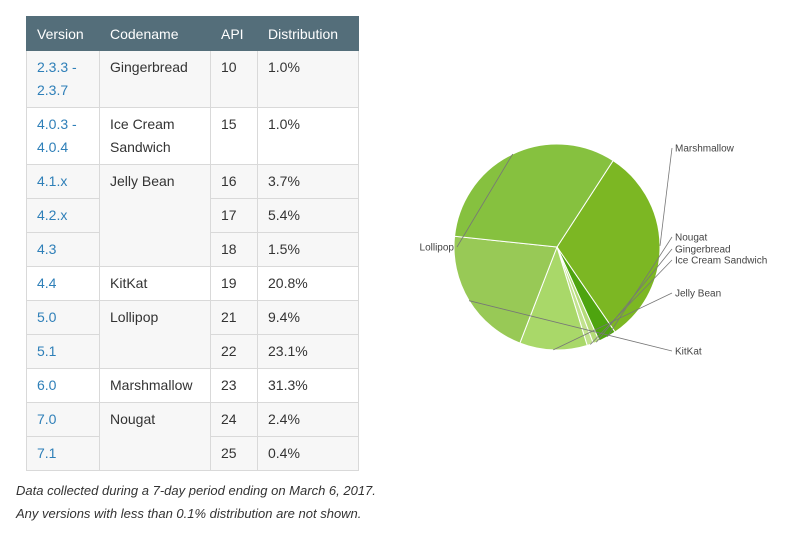  Describe the element at coordinates (234, 181) in the screenshot. I see `api-cell: 16` at that location.